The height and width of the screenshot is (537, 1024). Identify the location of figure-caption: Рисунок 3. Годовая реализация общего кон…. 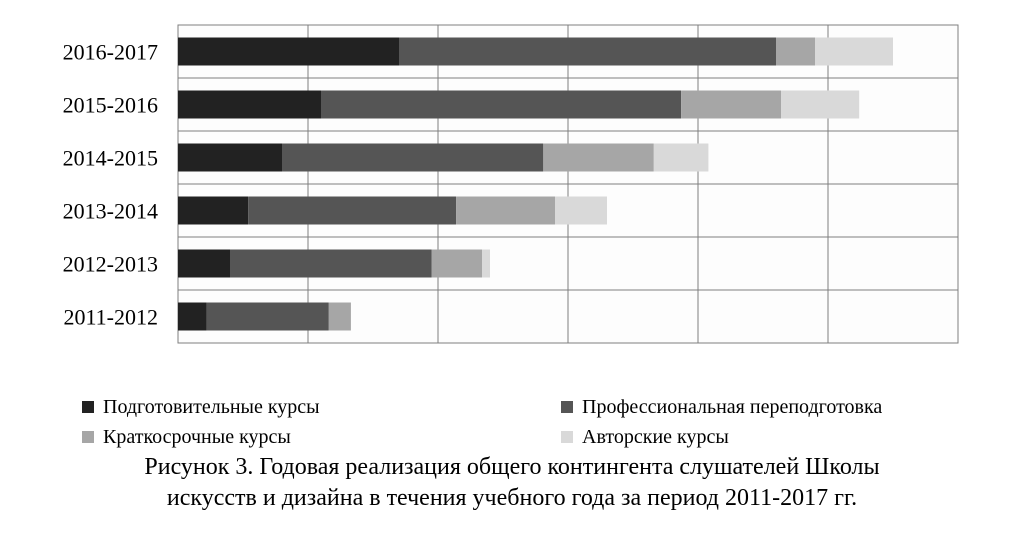
(512, 483).